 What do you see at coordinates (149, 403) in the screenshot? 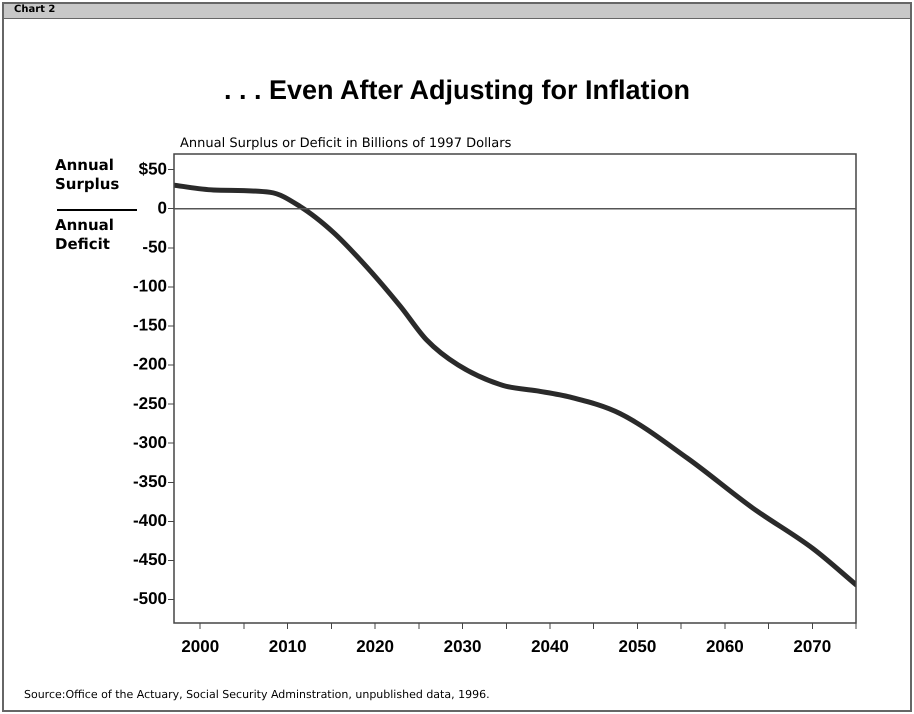
I see `y-tick-label: -250` at bounding box center [149, 403].